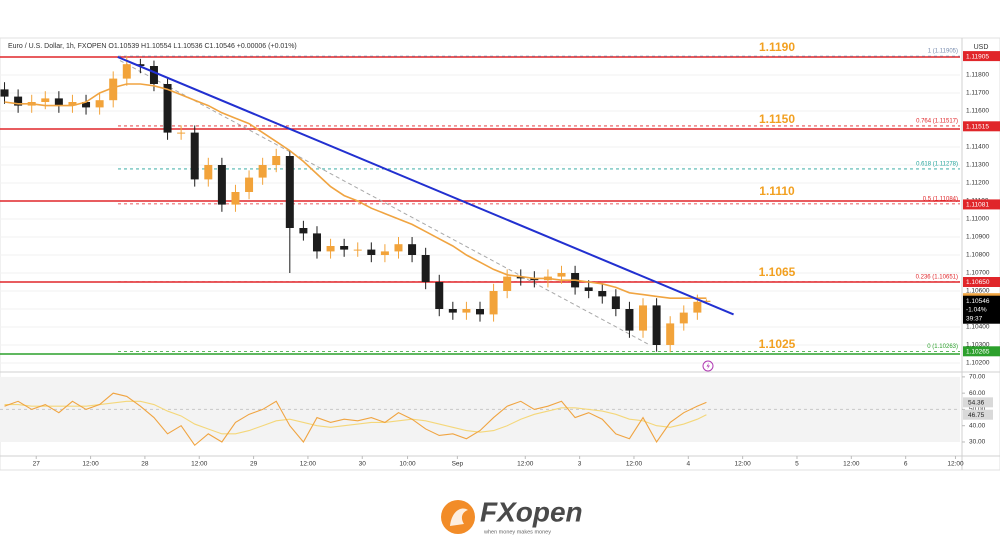  What do you see at coordinates (978, 255) in the screenshot?
I see `y-tick-label: 1.10800` at bounding box center [978, 255].